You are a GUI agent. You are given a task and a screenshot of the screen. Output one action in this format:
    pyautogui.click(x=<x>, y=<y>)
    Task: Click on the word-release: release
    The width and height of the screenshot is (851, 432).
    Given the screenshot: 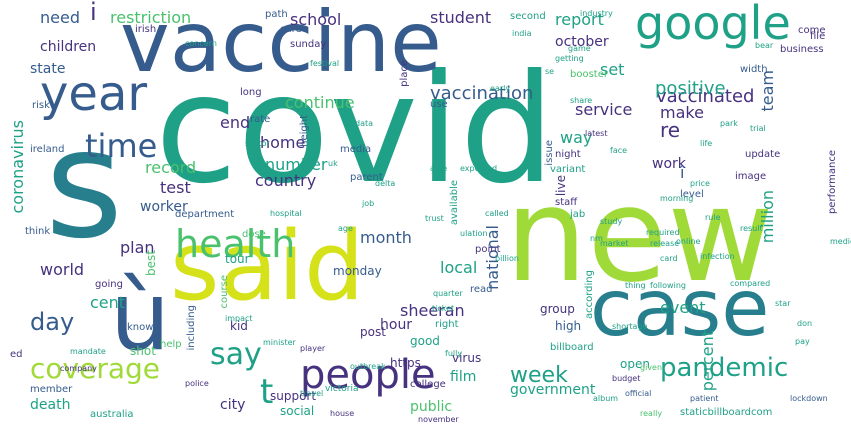 What is the action you would take?
    pyautogui.click(x=665, y=243)
    